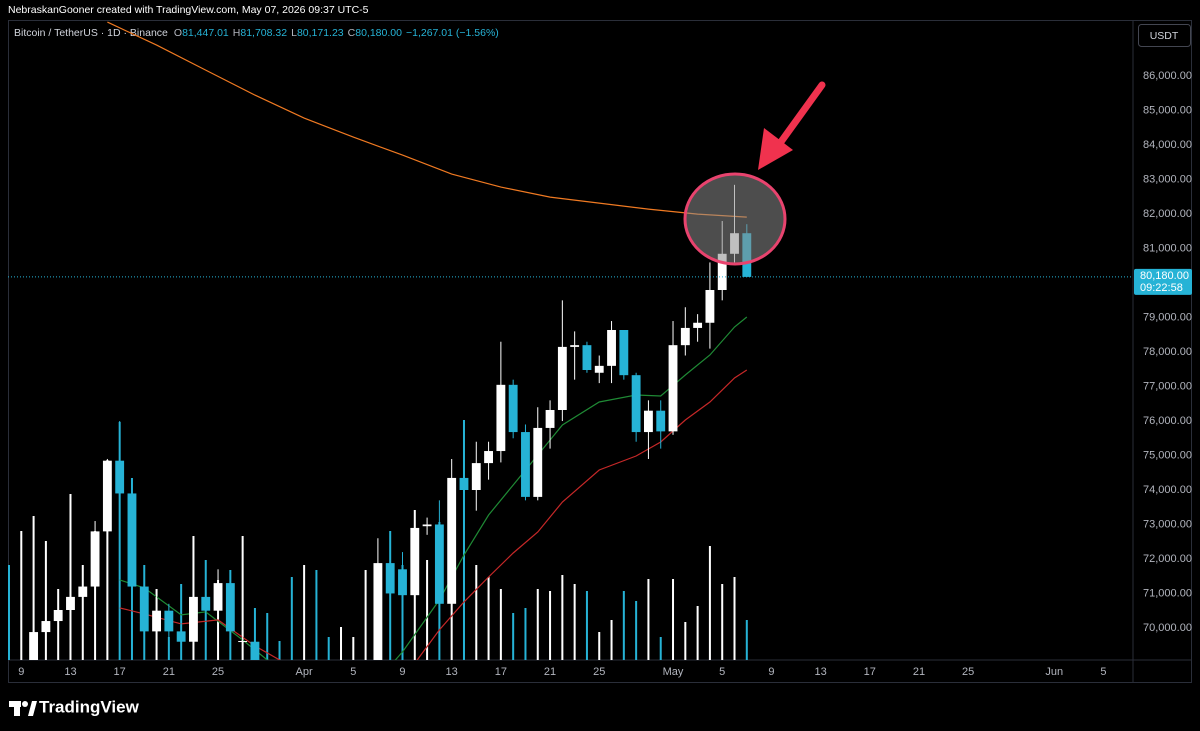 The width and height of the screenshot is (1200, 731). What do you see at coordinates (205, 33) in the screenshot?
I see `ohlc-value: 81,447.01` at bounding box center [205, 33].